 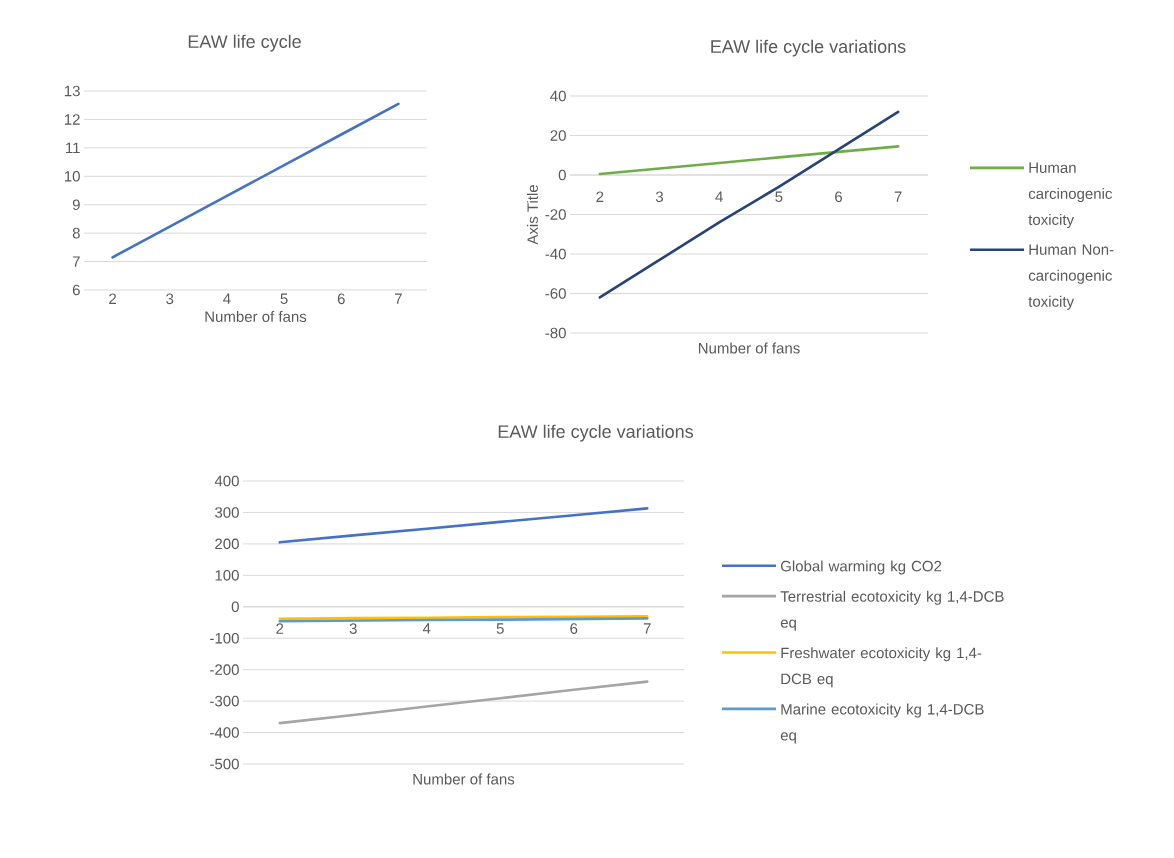 I want to click on y-tick-label: 7, so click(x=76, y=261).